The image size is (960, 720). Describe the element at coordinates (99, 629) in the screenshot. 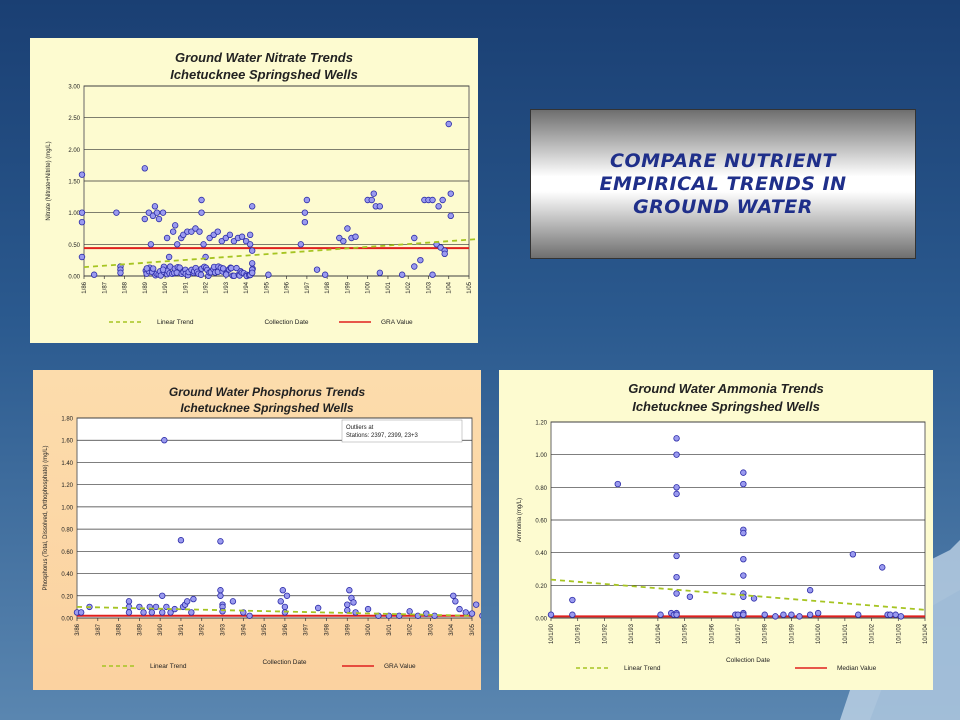

I see `x-tick-label: 3/87` at that location.